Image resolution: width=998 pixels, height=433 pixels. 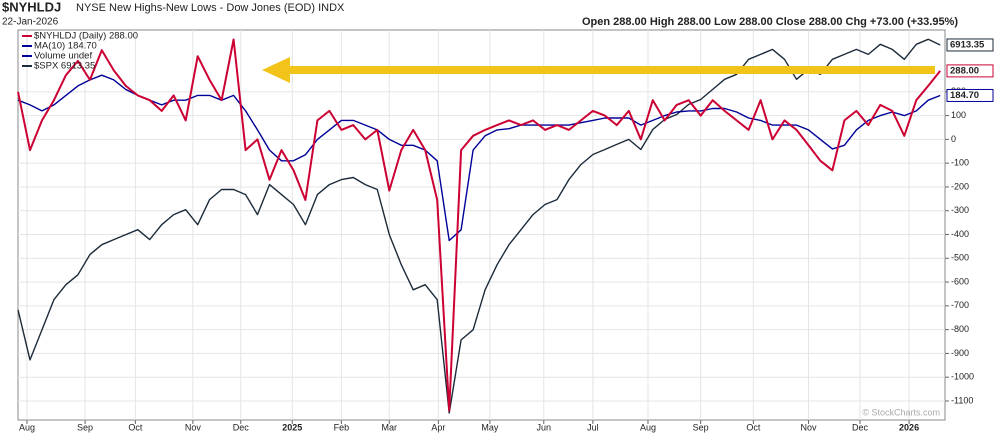 What do you see at coordinates (598, 70) in the screenshot?
I see `arrow-annotation` at bounding box center [598, 70].